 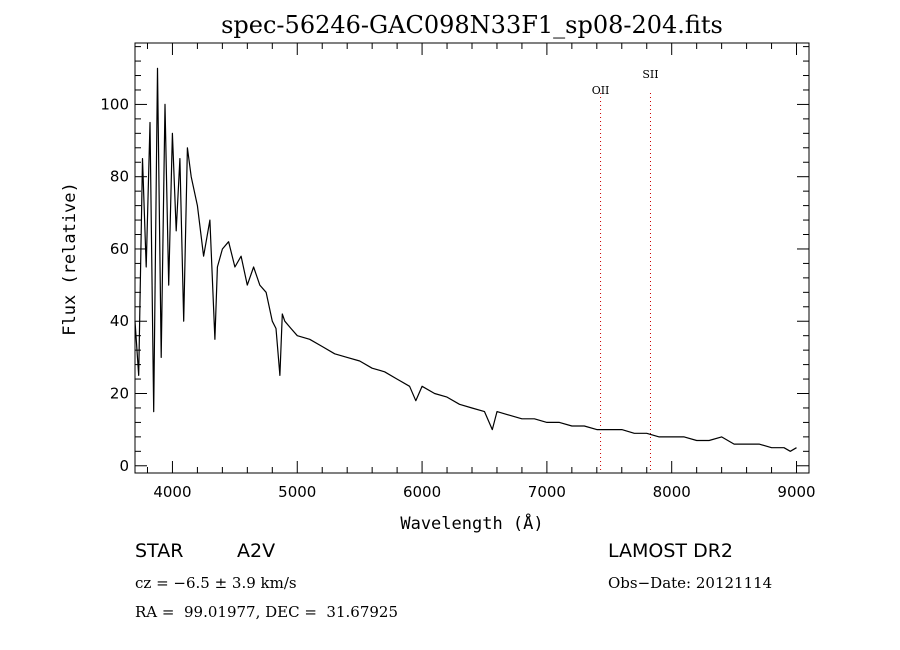 What do you see at coordinates (216, 583) in the screenshot?
I see `redshift-cz: cz = −6.5 ± 3.9 km/s` at bounding box center [216, 583].